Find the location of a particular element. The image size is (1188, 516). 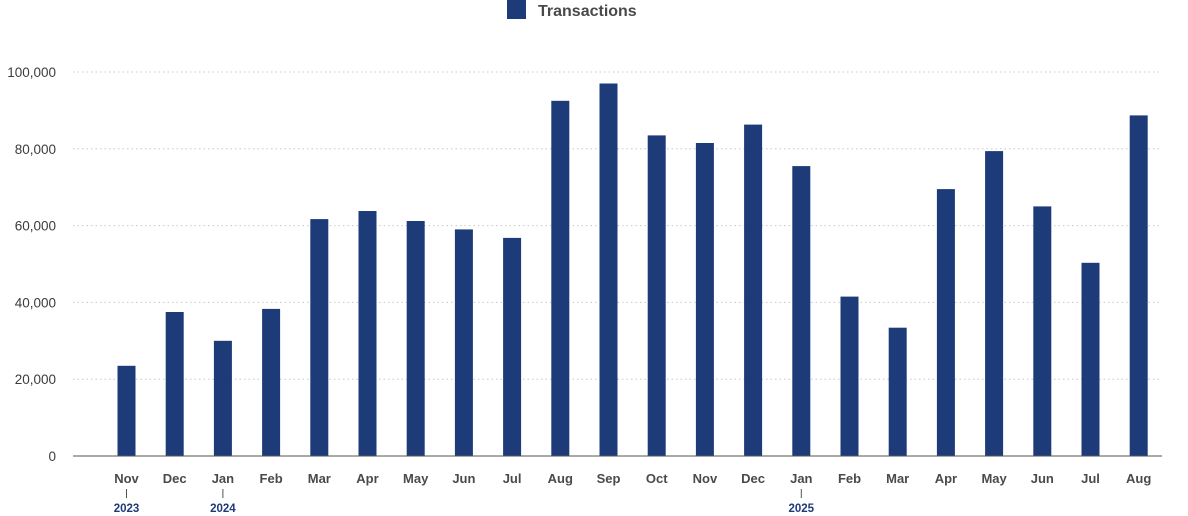

year-label: 2024 is located at coordinates (223, 509).